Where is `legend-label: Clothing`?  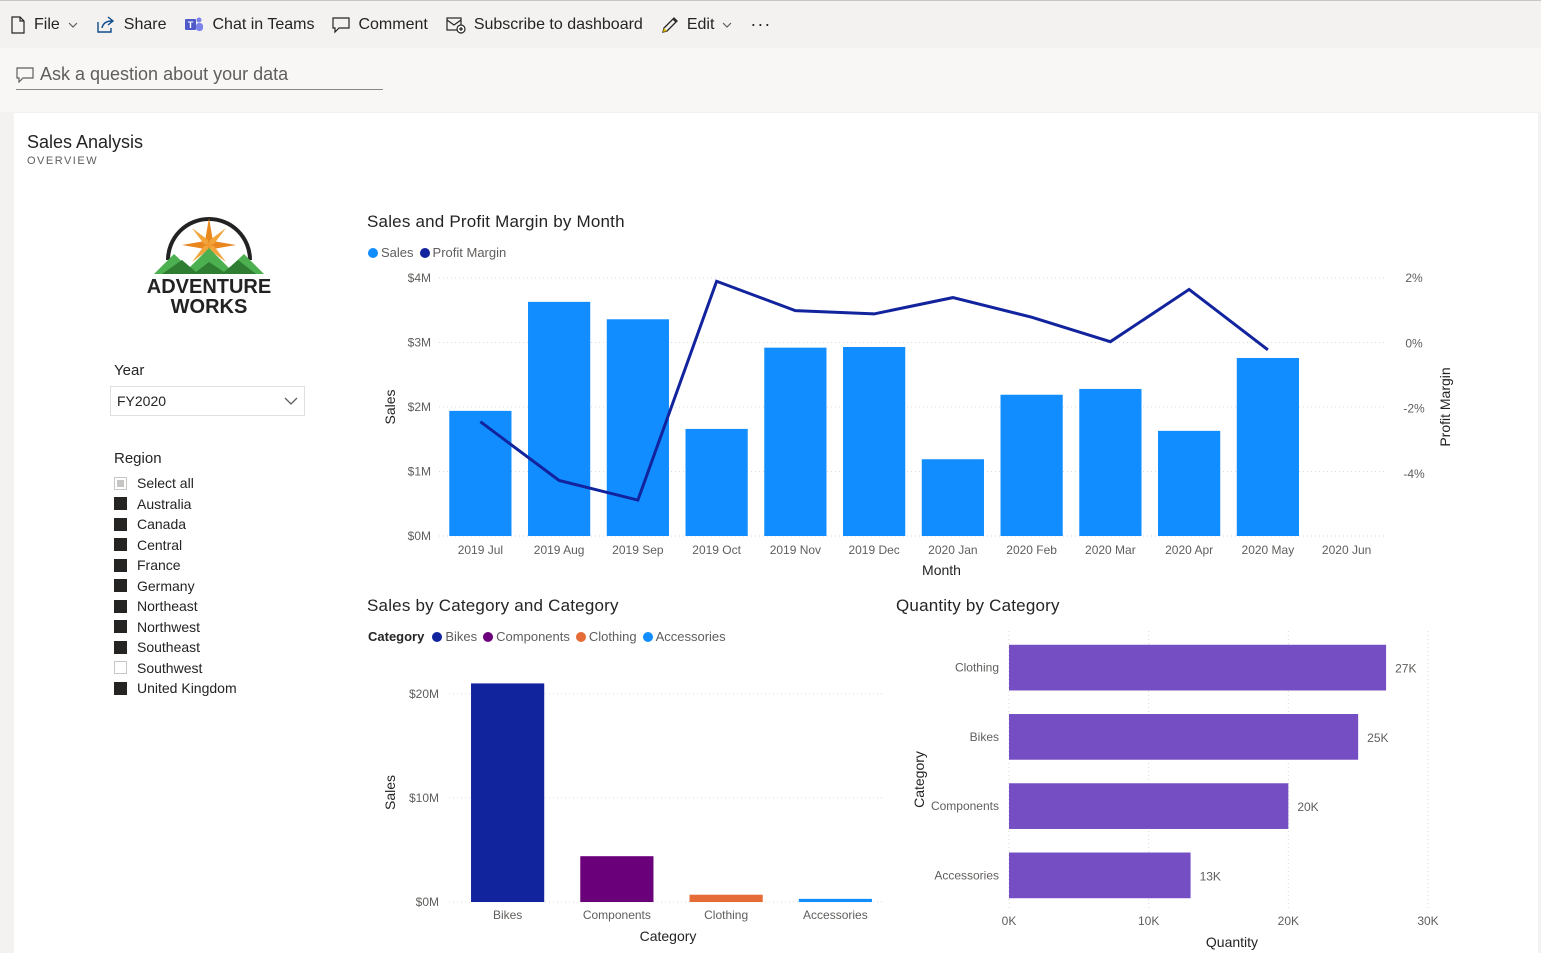
legend-label: Clothing is located at coordinates (612, 636).